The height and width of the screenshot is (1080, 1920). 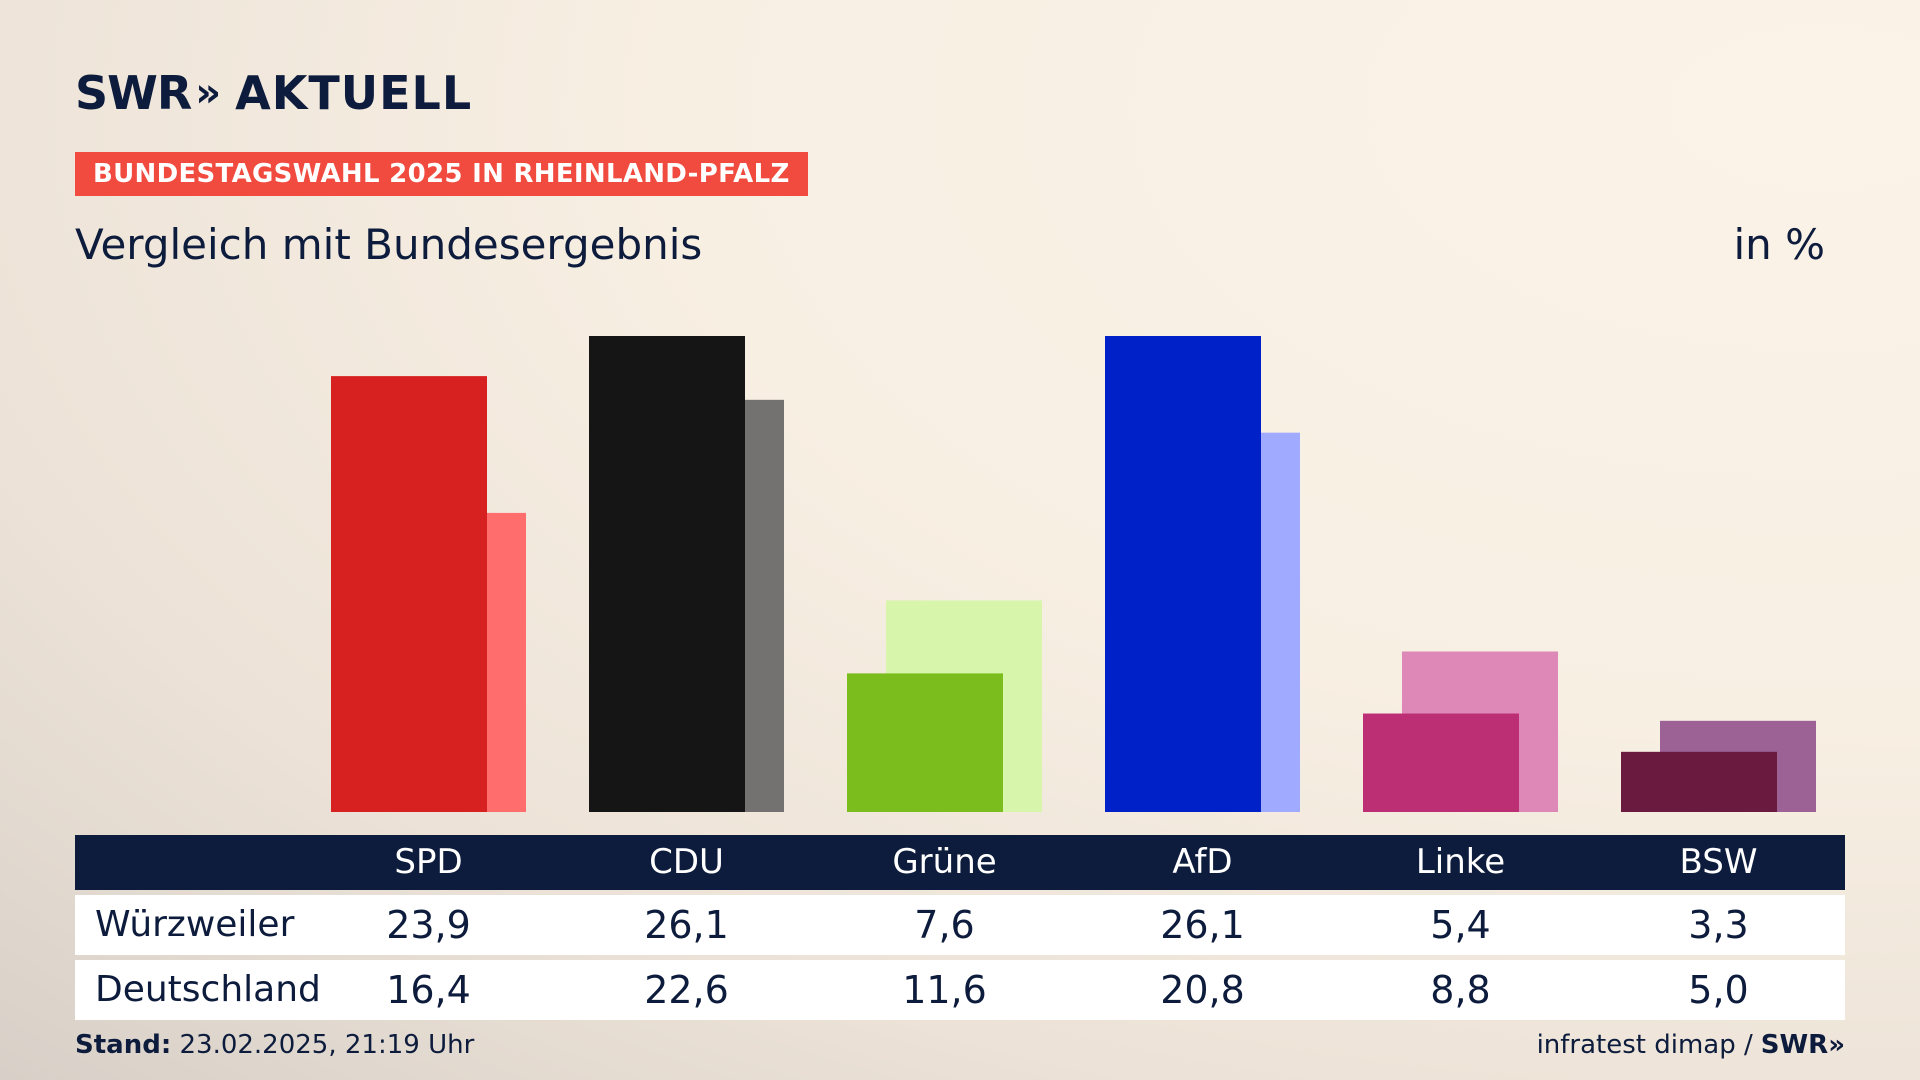 I want to click on column-header-grüne: Grüne, so click(x=944, y=862).